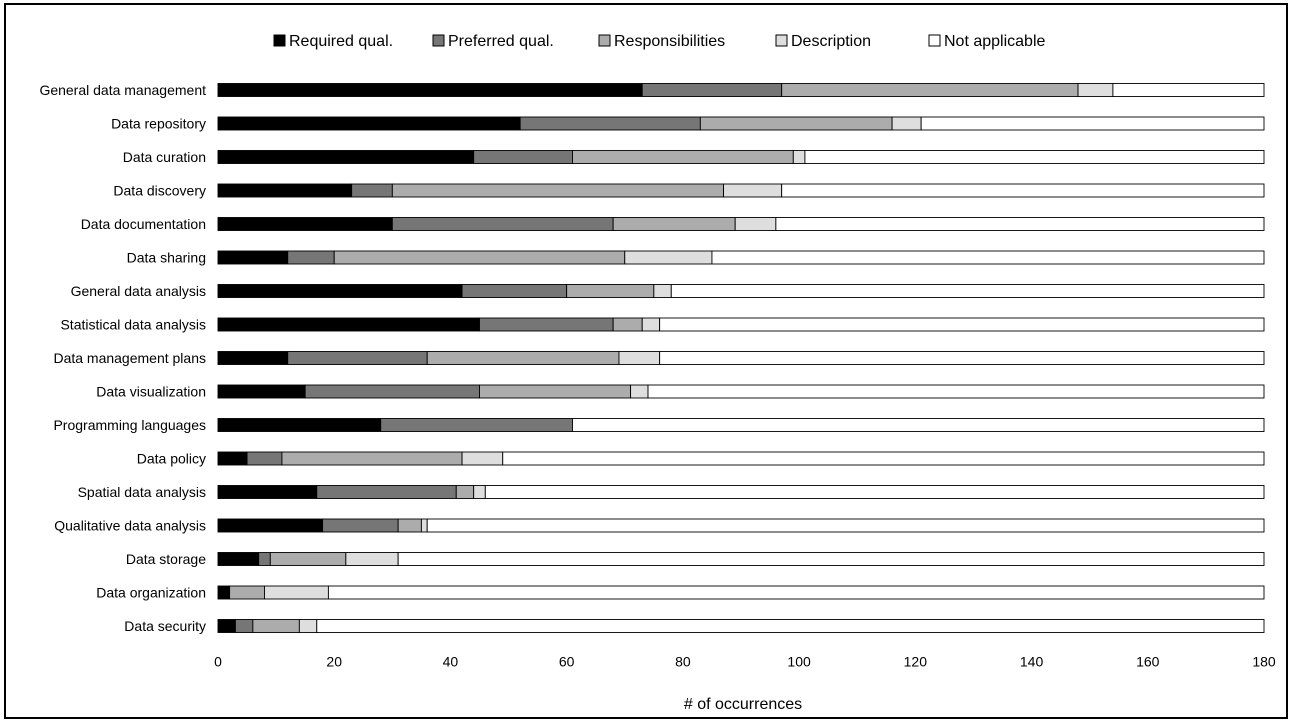  I want to click on bar-segment-responsibilities-data-curation, so click(683, 157).